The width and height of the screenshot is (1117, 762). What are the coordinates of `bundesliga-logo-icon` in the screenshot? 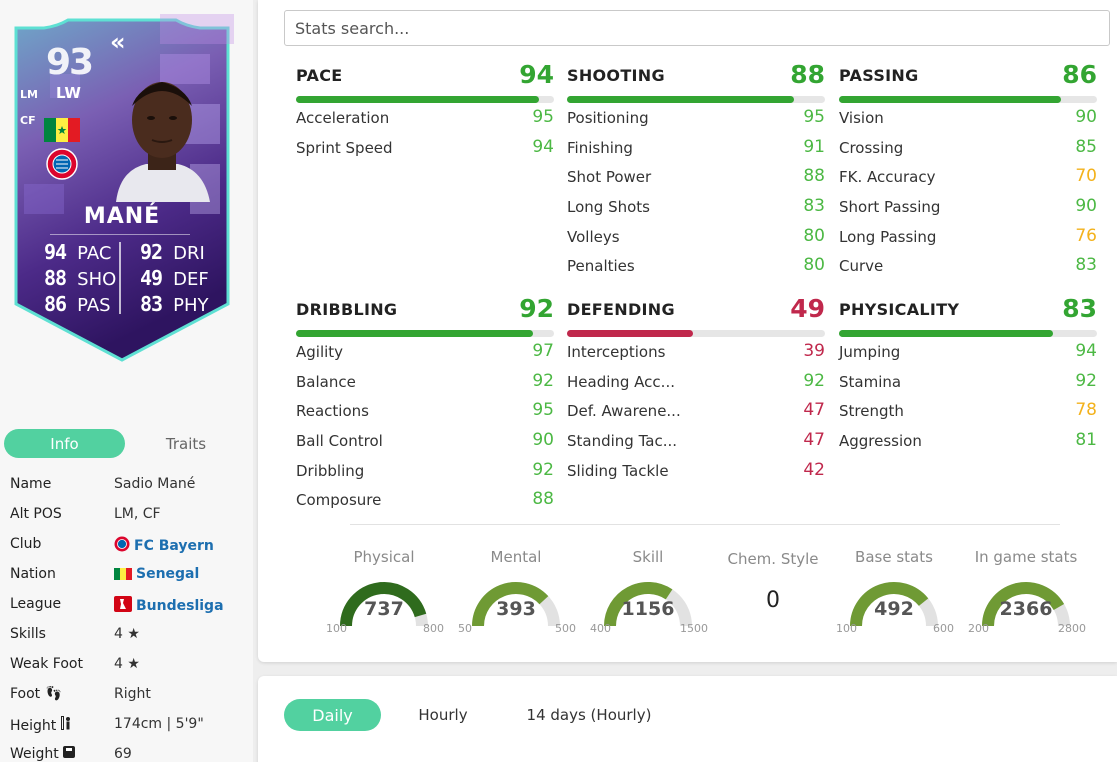 It's located at (123, 604).